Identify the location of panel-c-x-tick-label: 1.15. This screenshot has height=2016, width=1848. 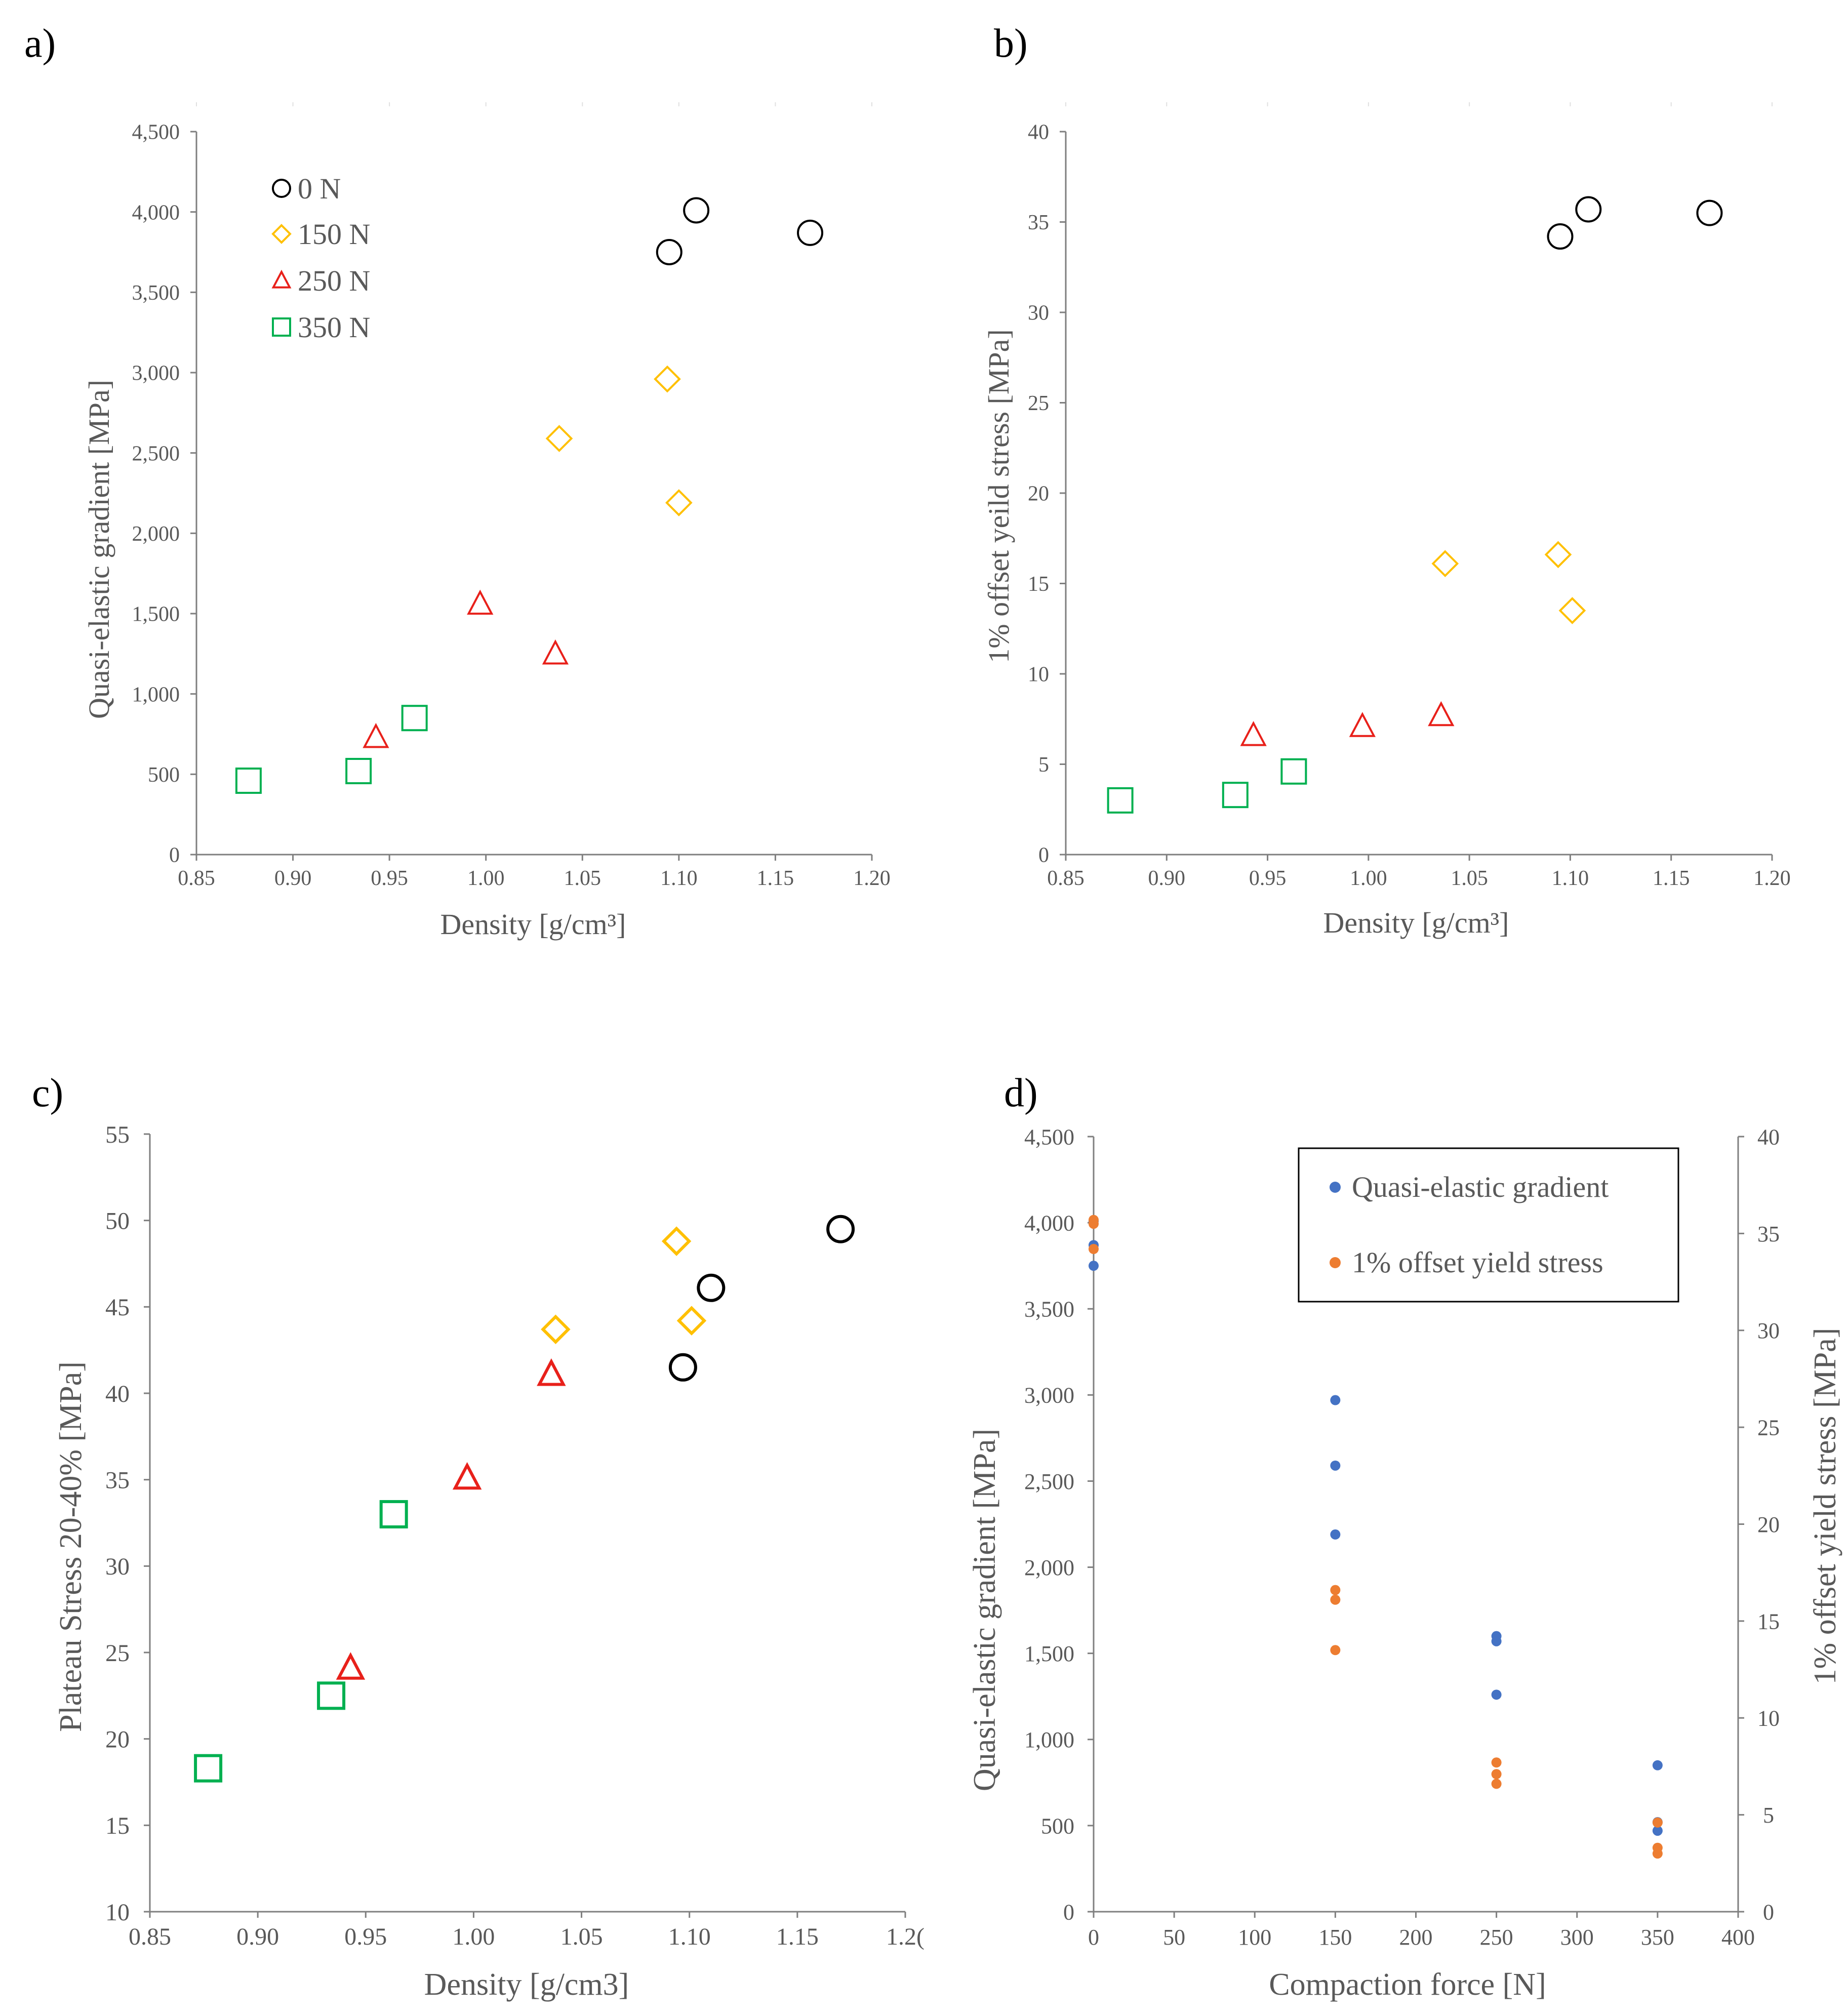
(797, 1936).